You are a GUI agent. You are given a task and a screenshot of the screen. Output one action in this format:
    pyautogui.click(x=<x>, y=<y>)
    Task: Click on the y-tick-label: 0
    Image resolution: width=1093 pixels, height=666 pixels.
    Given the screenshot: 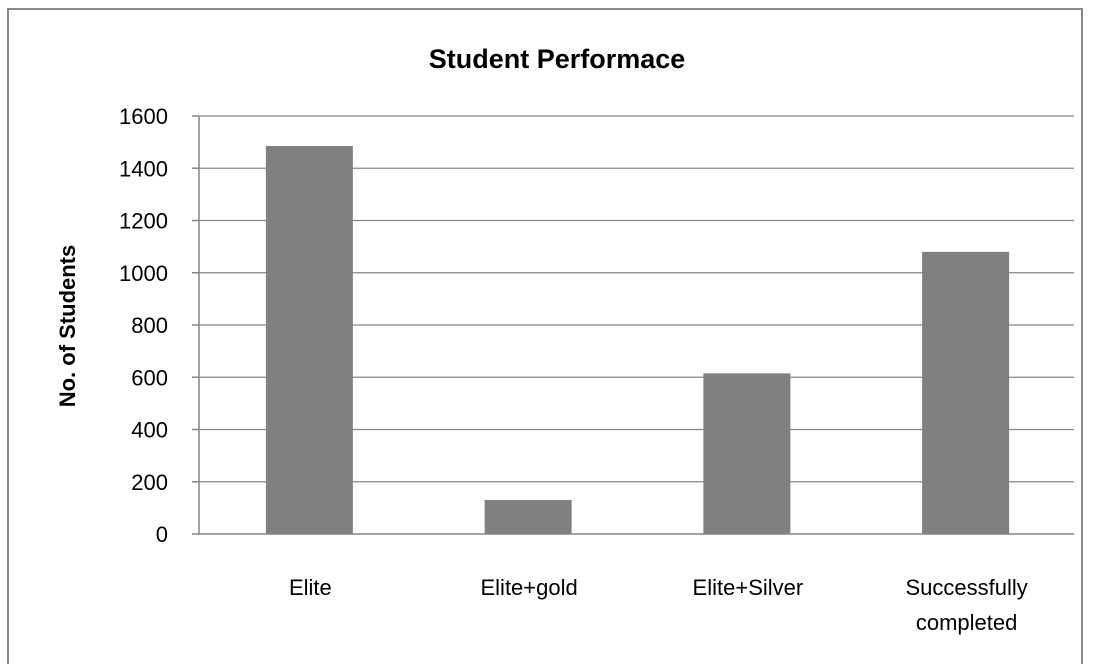 What is the action you would take?
    pyautogui.click(x=162, y=534)
    